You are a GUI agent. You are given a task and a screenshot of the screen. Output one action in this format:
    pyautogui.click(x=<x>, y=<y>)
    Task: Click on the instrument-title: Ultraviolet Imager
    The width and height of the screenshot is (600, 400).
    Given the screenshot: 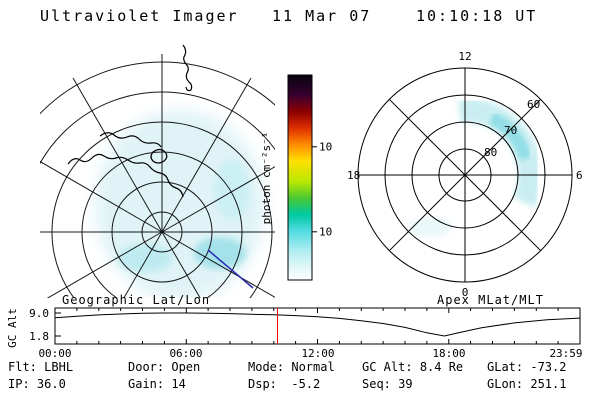 What is the action you would take?
    pyautogui.click(x=139, y=16)
    